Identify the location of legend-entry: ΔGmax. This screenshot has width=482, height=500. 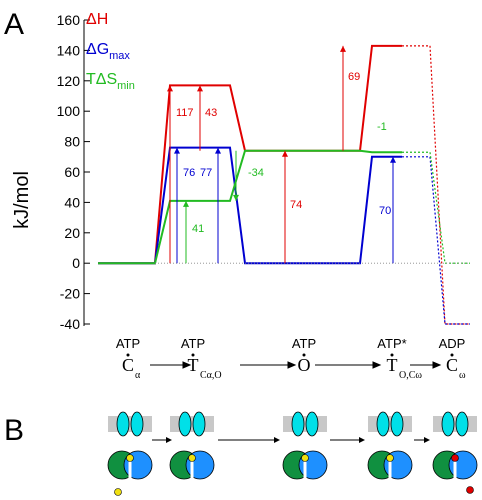
(108, 51).